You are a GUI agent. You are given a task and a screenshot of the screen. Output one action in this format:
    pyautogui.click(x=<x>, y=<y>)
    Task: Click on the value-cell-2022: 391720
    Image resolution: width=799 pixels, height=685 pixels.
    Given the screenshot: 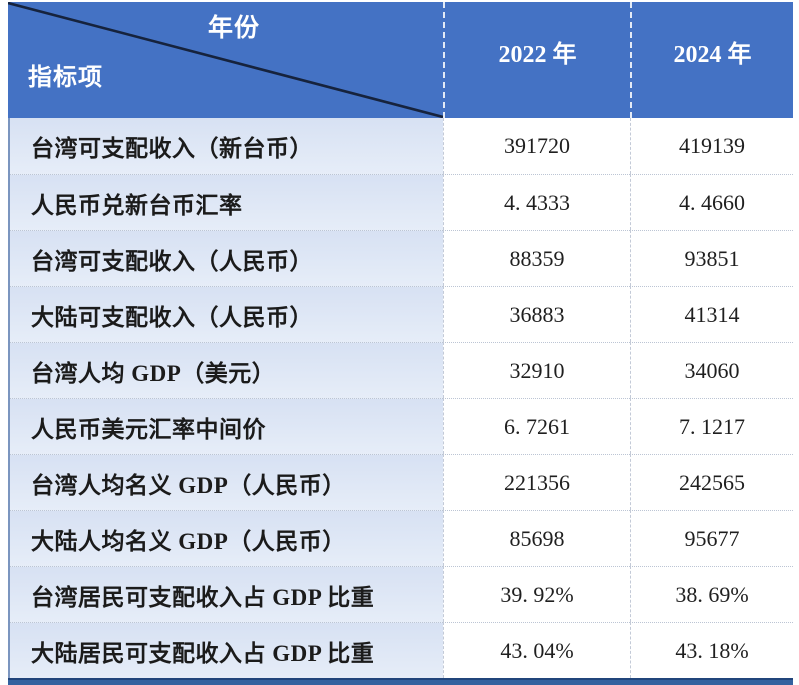 What is the action you would take?
    pyautogui.click(x=536, y=146)
    